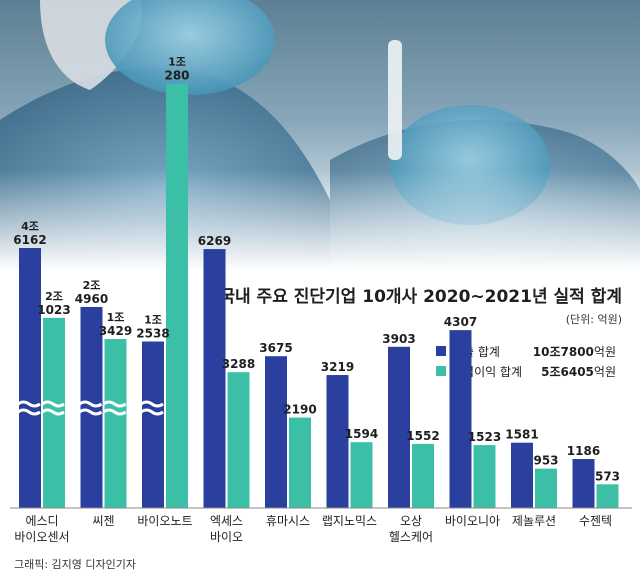 The image size is (640, 587). Describe the element at coordinates (226, 537) in the screenshot. I see `category-label-3-1: 바이오` at that location.